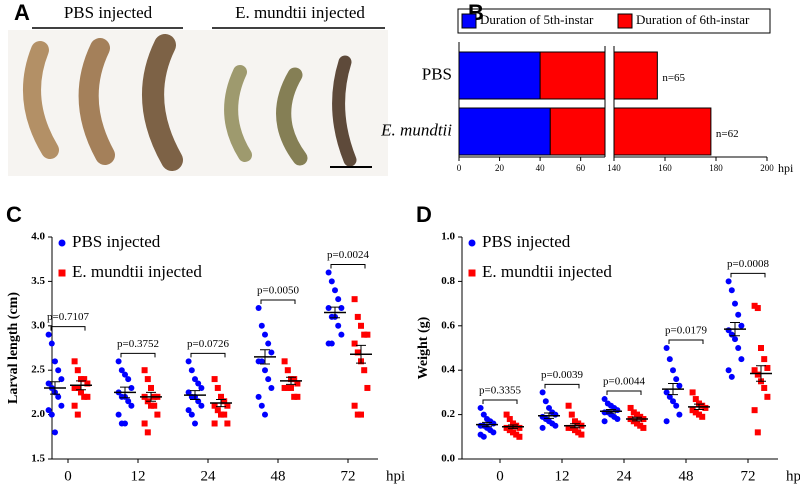 The height and width of the screenshot is (487, 800). Describe the element at coordinates (138, 344) in the screenshot. I see `p-value: p=0.3752` at that location.